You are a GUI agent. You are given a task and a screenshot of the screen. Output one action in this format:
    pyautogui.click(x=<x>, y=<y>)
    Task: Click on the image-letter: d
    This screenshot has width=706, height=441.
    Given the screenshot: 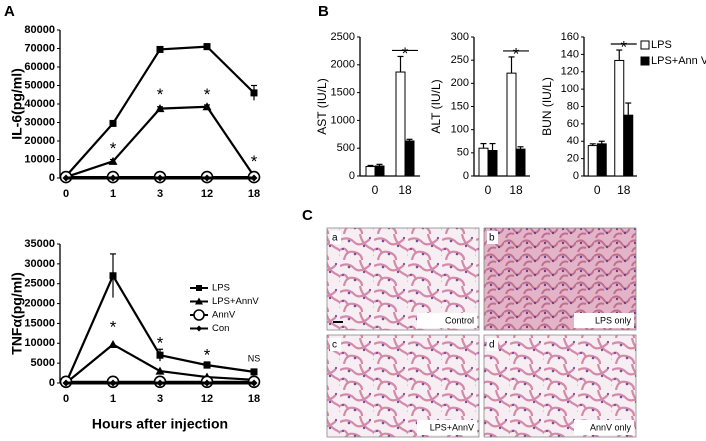 What is the action you would take?
    pyautogui.click(x=492, y=345)
    